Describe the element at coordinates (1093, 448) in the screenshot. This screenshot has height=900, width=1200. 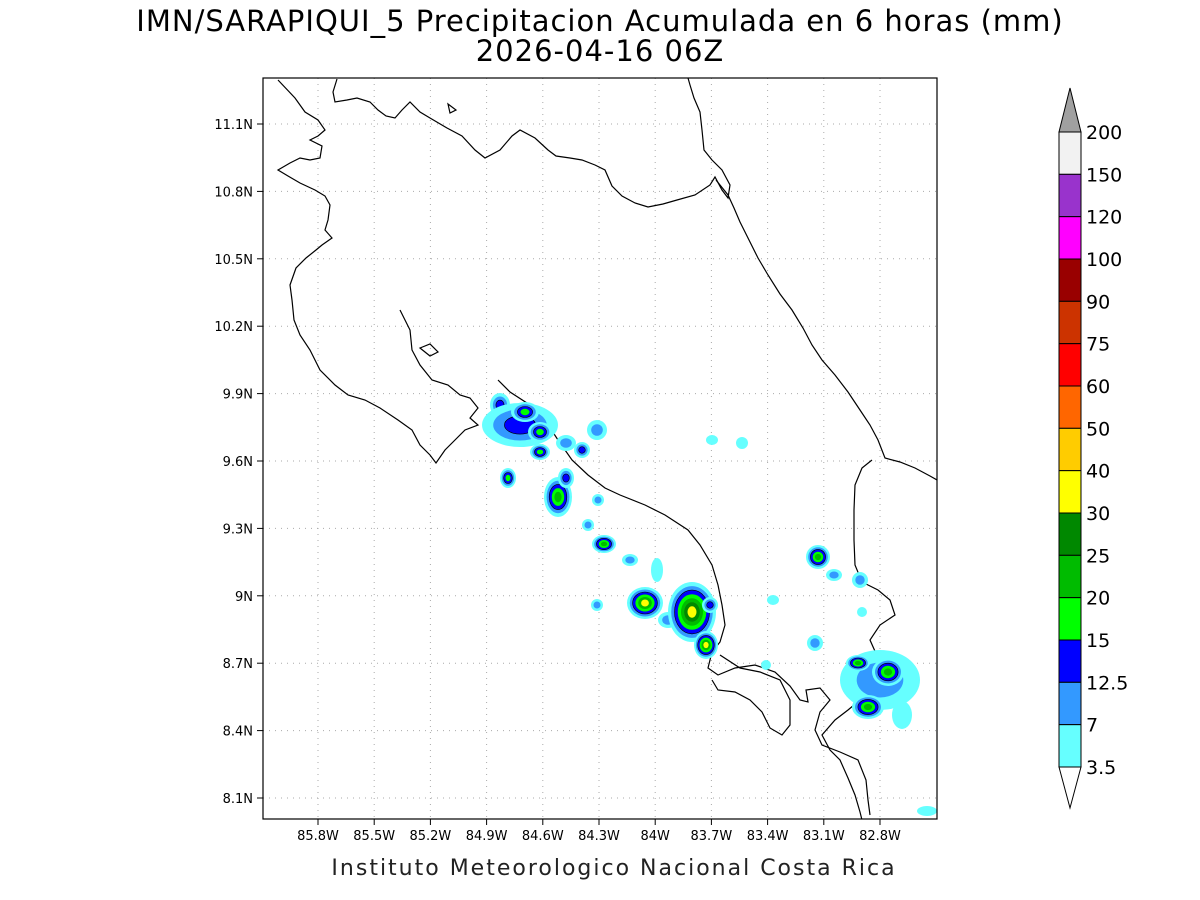
I see `colorbar-legend: 200 150 120 100 90 75 60 50 40 30 25 20 15 12.5 7 3.5` at that location.